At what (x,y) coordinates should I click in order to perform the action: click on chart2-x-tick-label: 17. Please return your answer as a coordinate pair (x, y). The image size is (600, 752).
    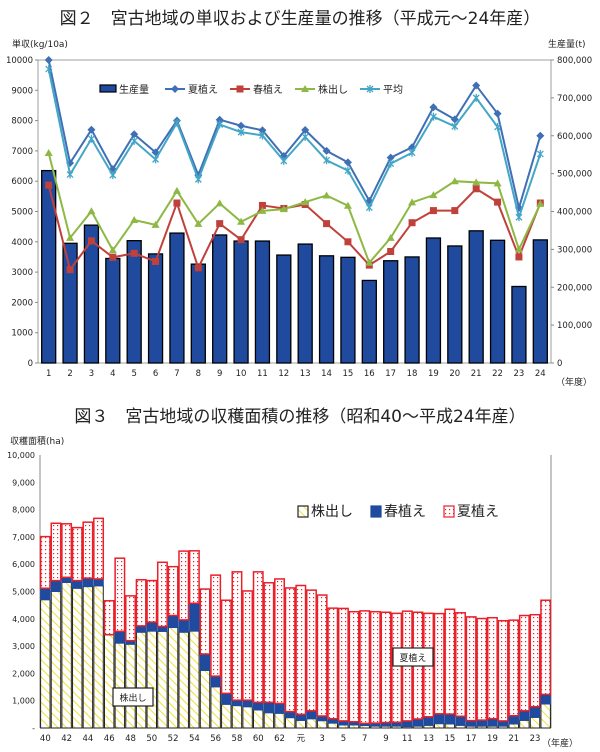
    Looking at the image, I should click on (471, 739).